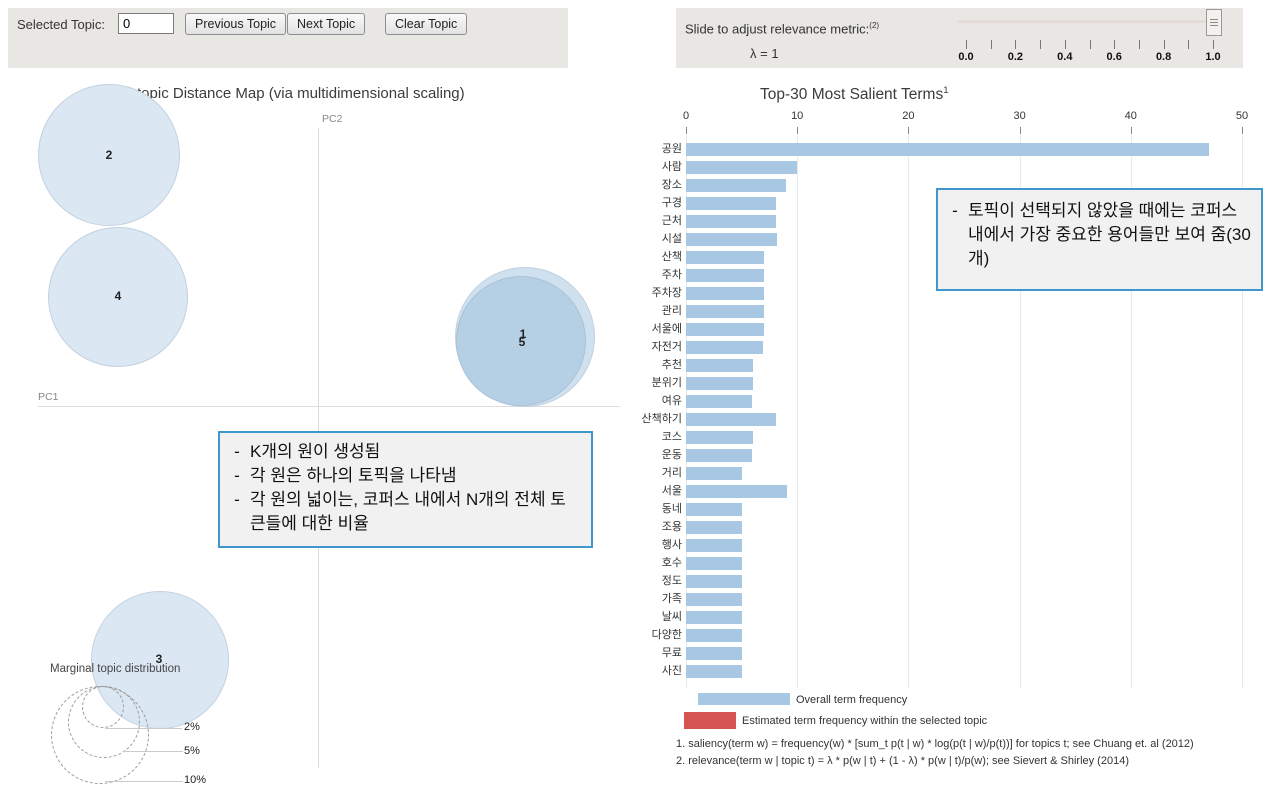  I want to click on term-label: 여유, so click(671, 401).